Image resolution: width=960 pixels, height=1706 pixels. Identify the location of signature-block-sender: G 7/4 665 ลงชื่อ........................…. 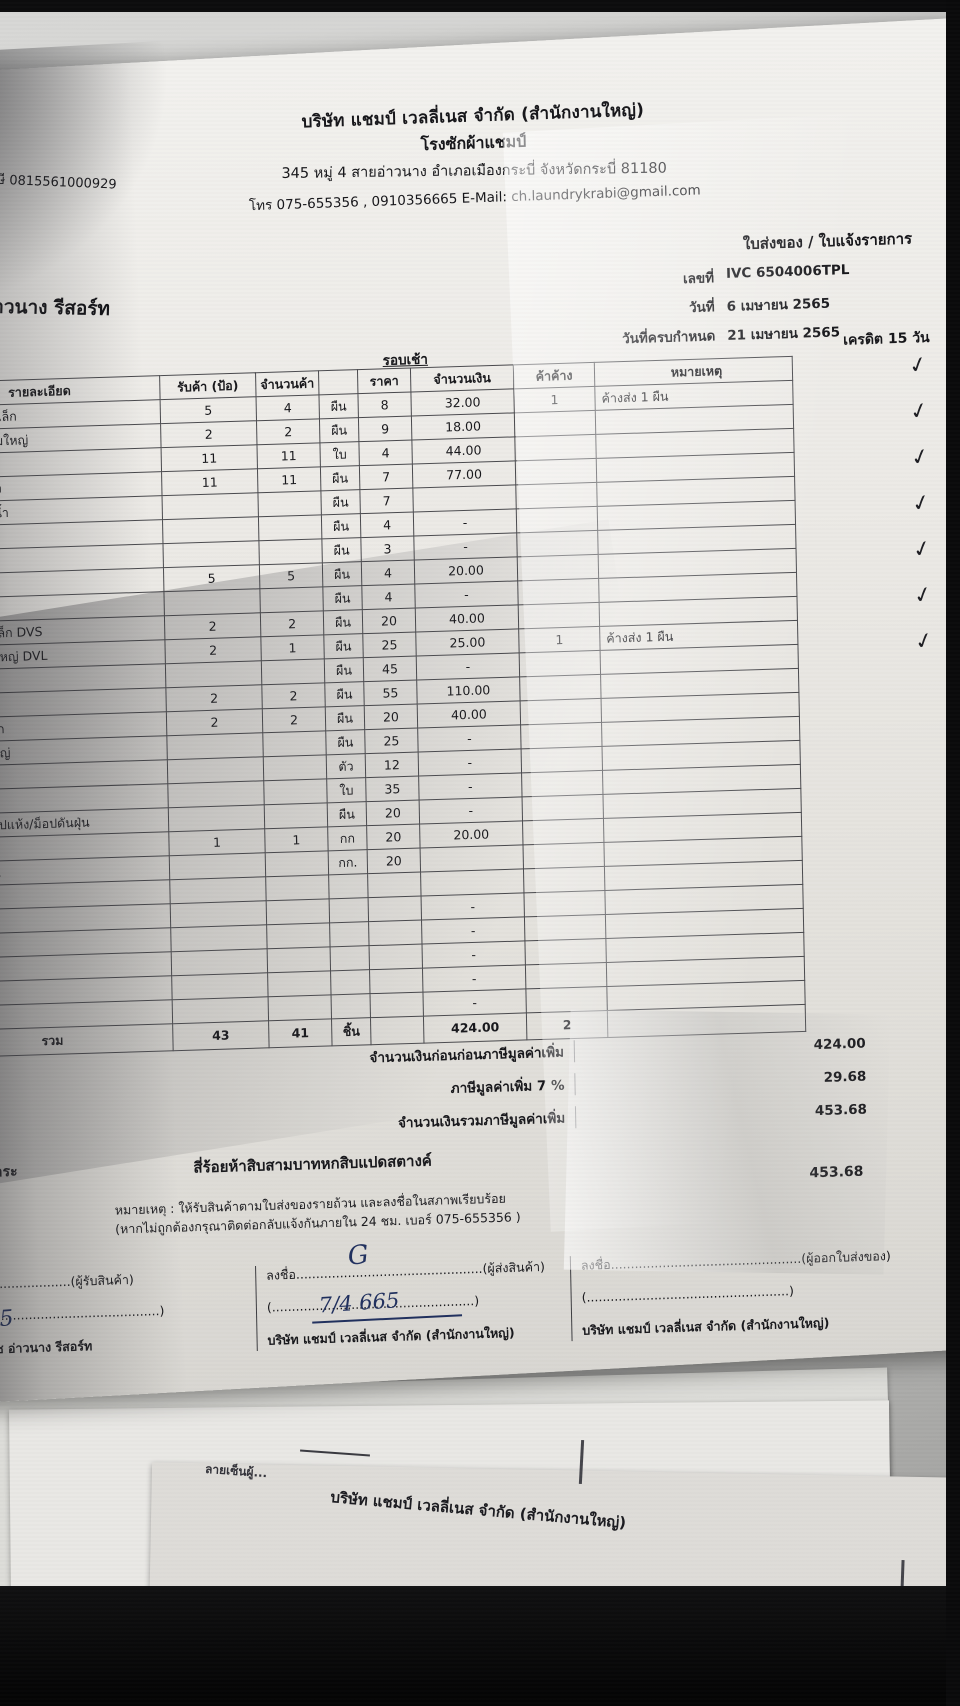
(413, 1296).